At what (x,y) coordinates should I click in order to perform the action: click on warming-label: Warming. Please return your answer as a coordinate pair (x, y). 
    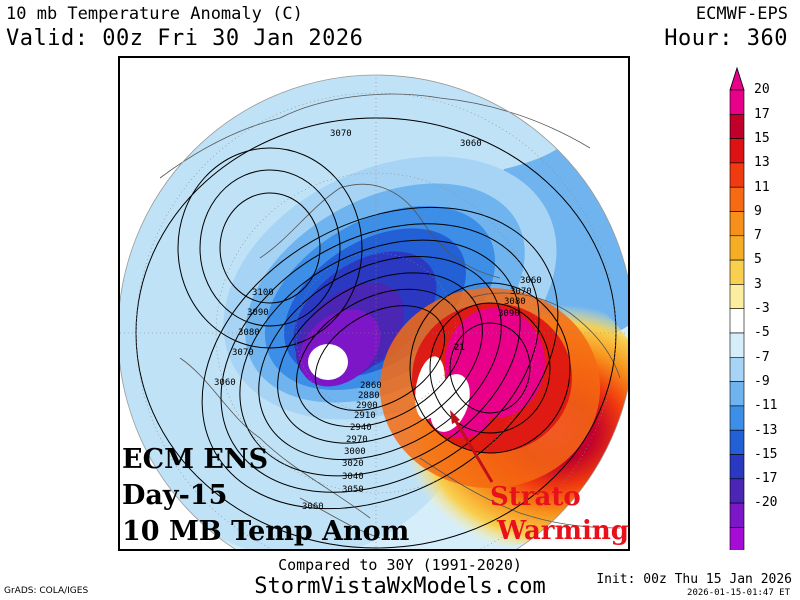
    Looking at the image, I should click on (563, 531).